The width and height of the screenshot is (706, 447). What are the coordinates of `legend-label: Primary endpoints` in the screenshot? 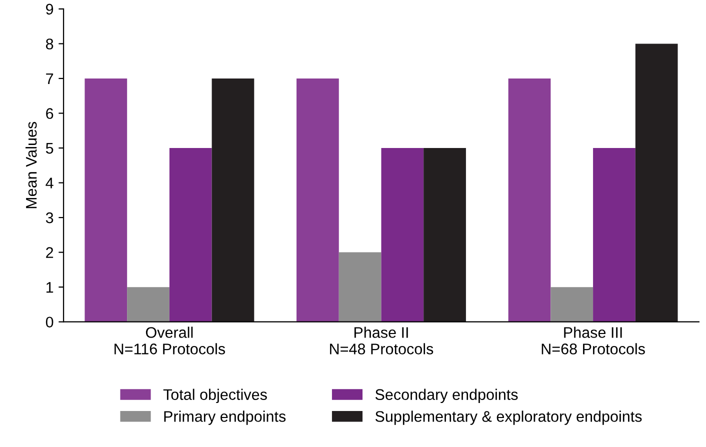 It's located at (225, 417).